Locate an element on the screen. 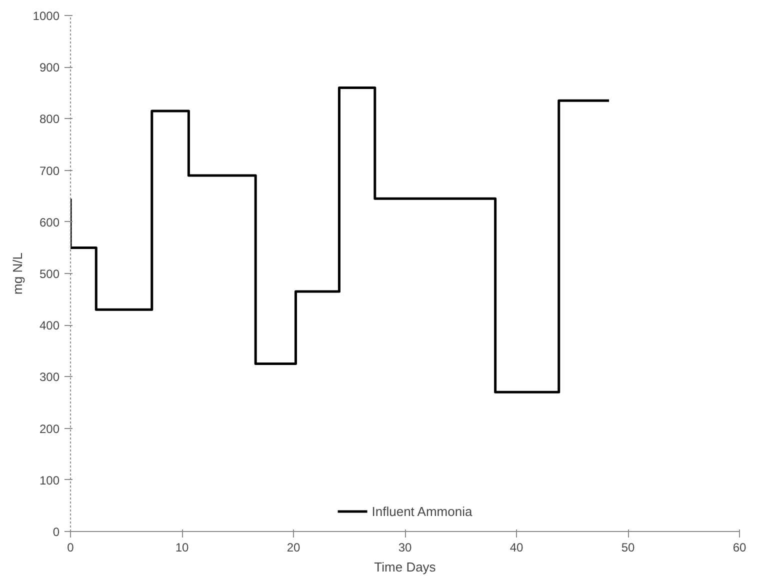 The image size is (759, 577). x-tick-label: 40 is located at coordinates (517, 547).